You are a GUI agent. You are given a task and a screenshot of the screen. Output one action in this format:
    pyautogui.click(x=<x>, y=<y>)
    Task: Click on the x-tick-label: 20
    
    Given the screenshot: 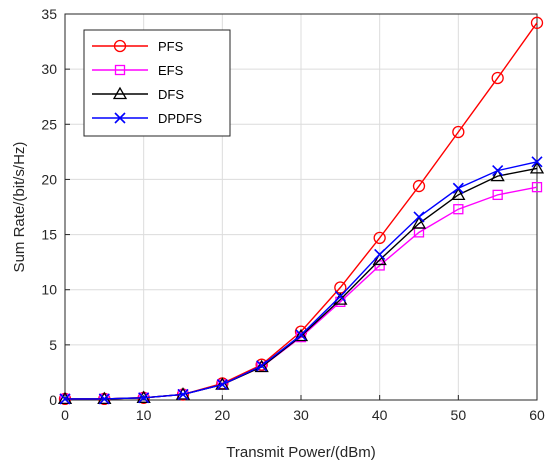 What is the action you would take?
    pyautogui.click(x=223, y=415)
    